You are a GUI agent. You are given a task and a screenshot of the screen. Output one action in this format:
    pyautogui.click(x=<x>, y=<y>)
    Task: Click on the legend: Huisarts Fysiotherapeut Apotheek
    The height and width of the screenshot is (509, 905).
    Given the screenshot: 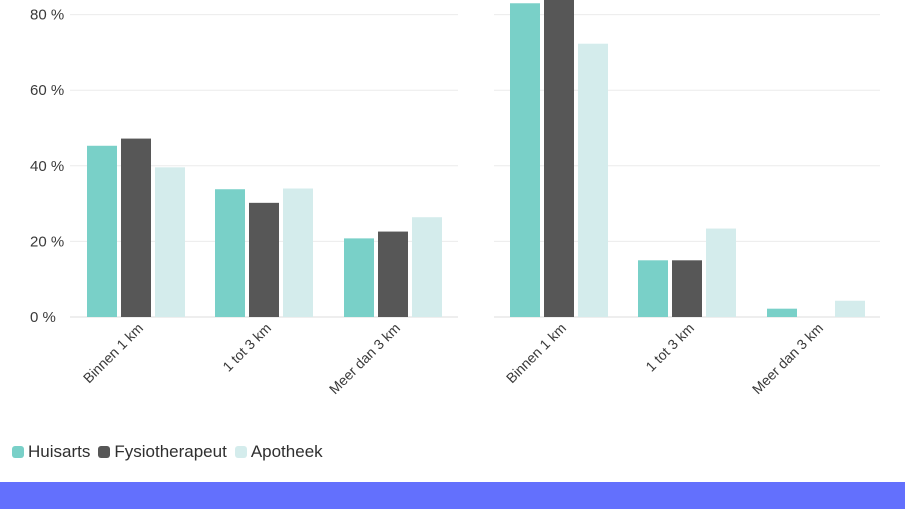 What is the action you would take?
    pyautogui.click(x=171, y=452)
    